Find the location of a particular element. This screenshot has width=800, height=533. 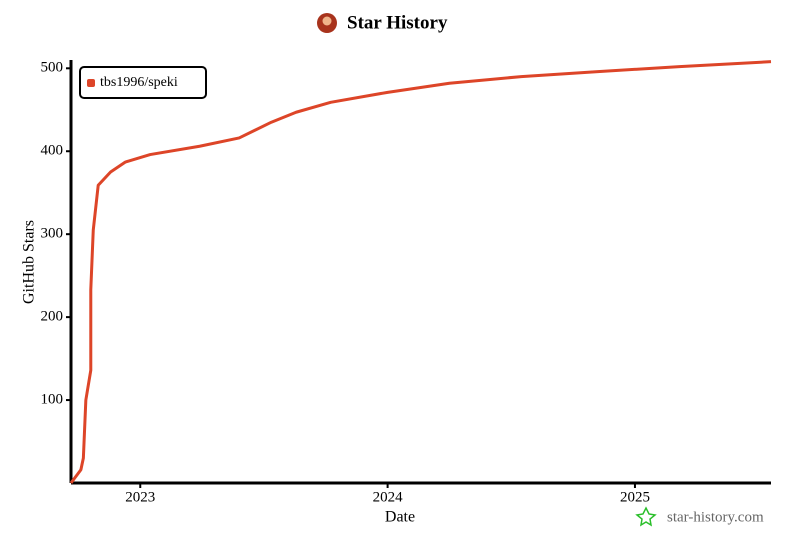

watermark-icon is located at coordinates (646, 516).